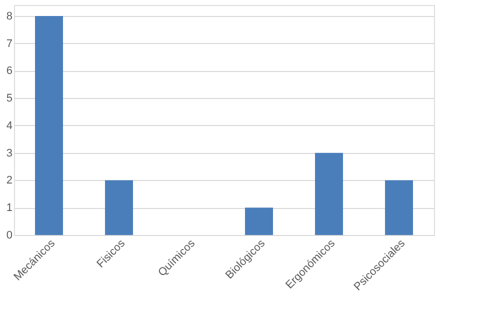  What do you see at coordinates (9, 153) in the screenshot?
I see `y-tick-label: 3` at bounding box center [9, 153].